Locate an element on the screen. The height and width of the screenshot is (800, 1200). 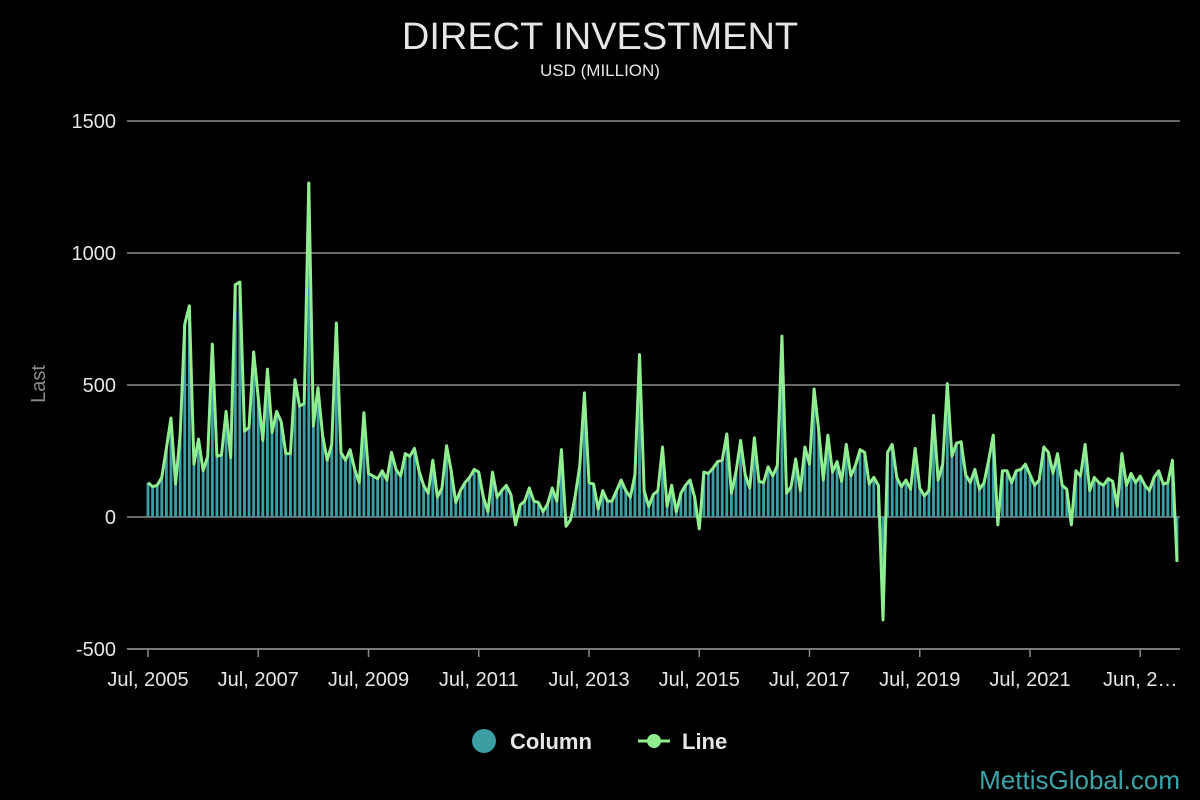
legend-line-marker is located at coordinates (654, 741).